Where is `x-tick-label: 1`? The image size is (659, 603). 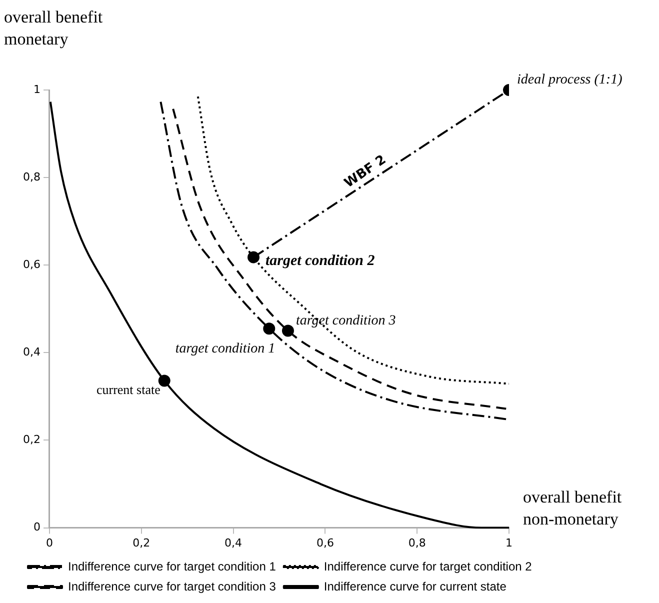 x-tick-label: 1 is located at coordinates (509, 543).